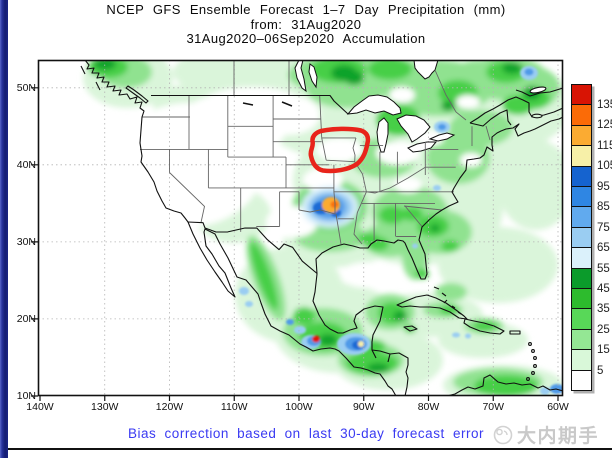 The image size is (612, 458). I want to click on lon-label-140w: 140W, so click(40, 407).